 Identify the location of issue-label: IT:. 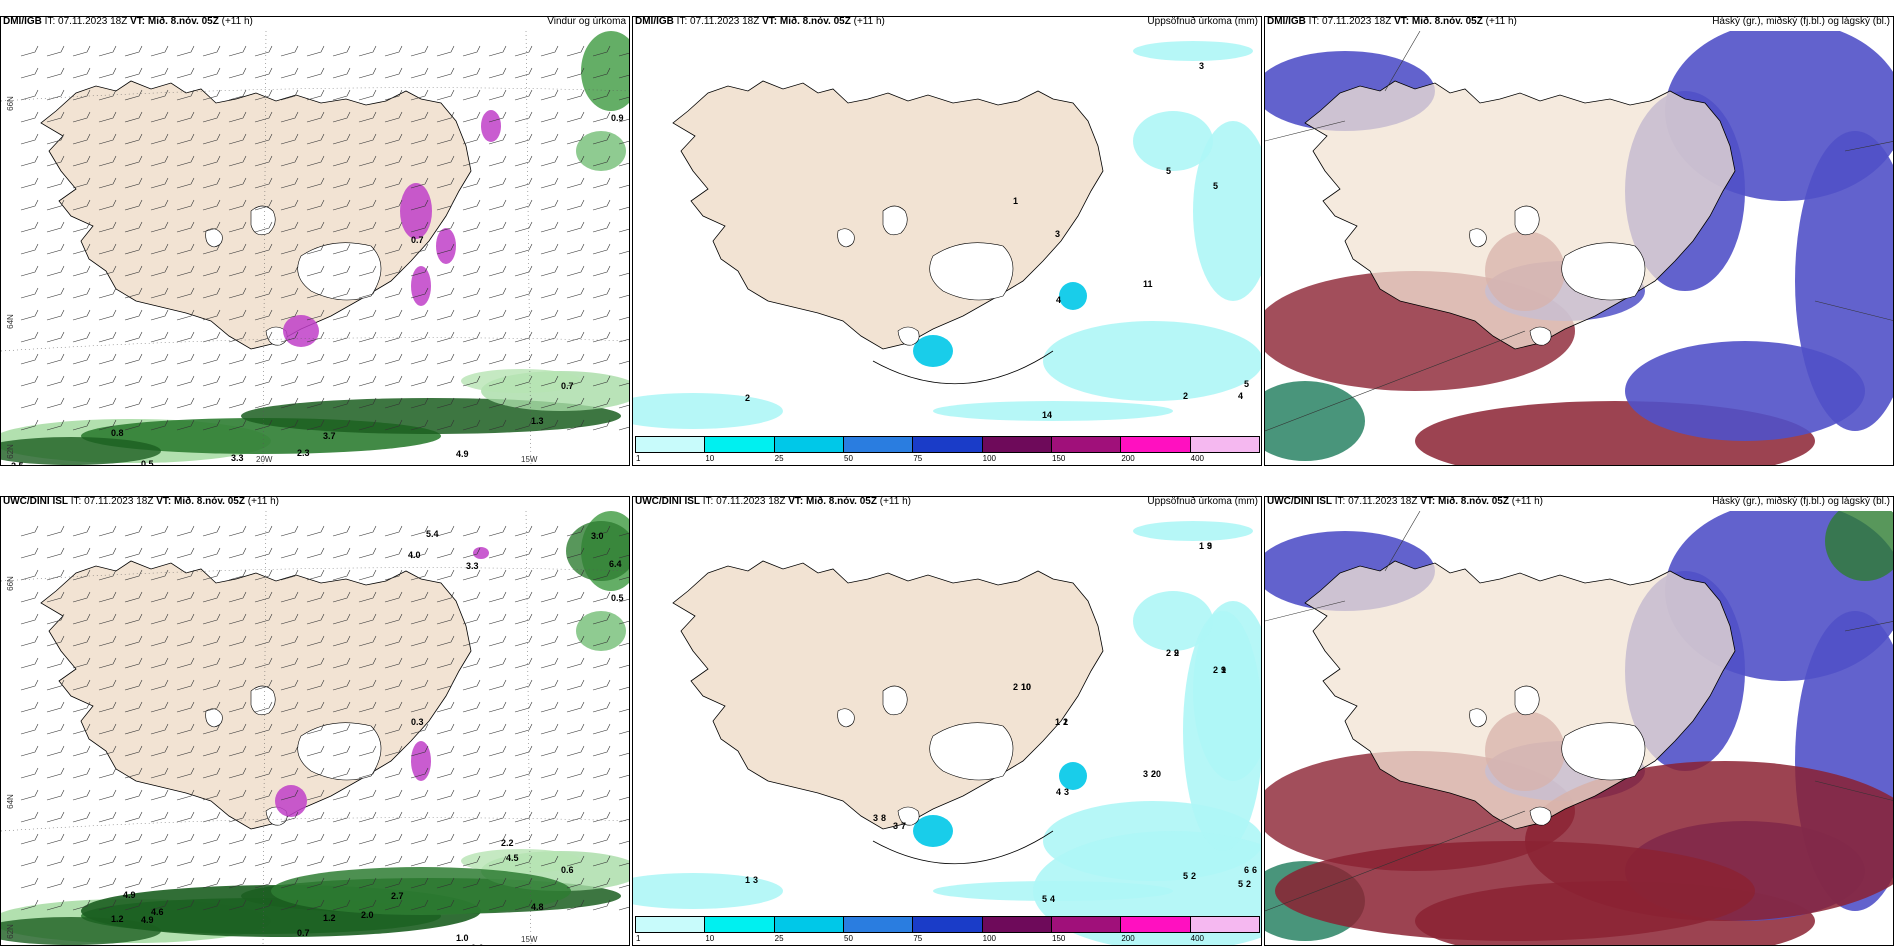
(50, 21).